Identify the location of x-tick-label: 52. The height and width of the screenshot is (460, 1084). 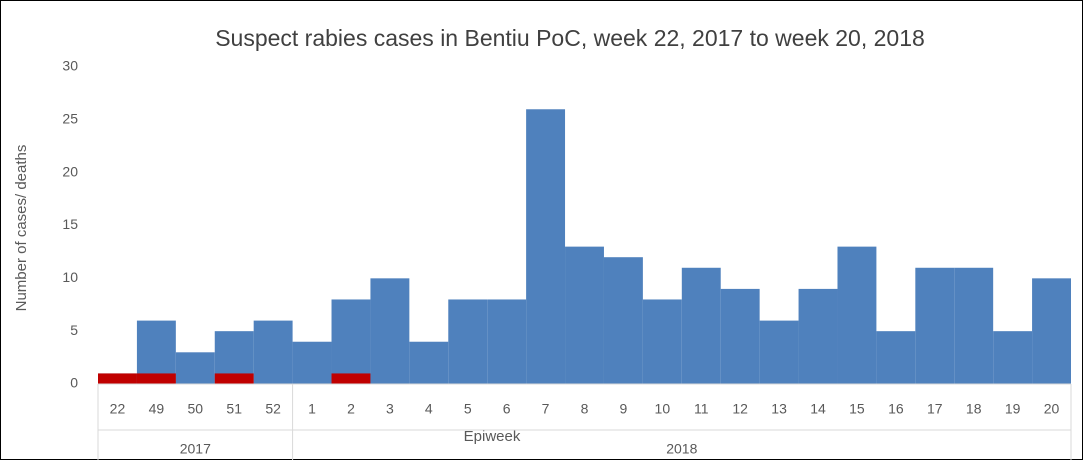
(273, 409).